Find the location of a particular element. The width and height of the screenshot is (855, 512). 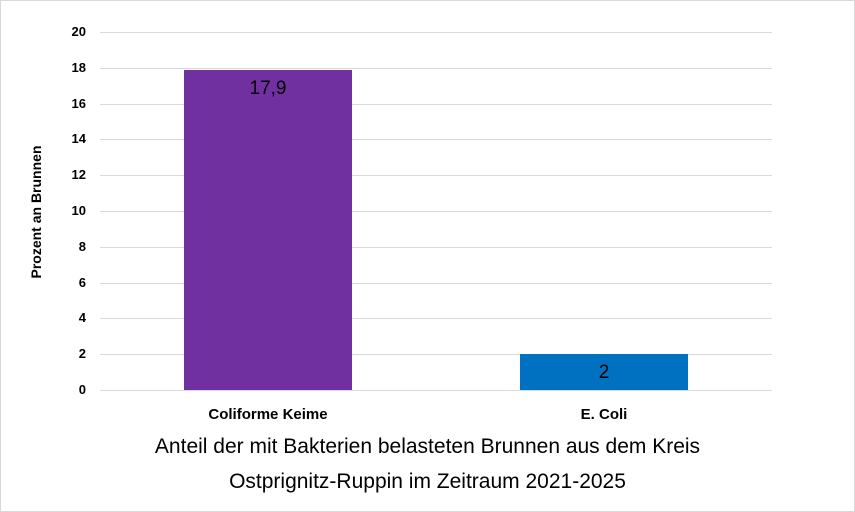

y-tick-label: 16 is located at coordinates (78, 103).